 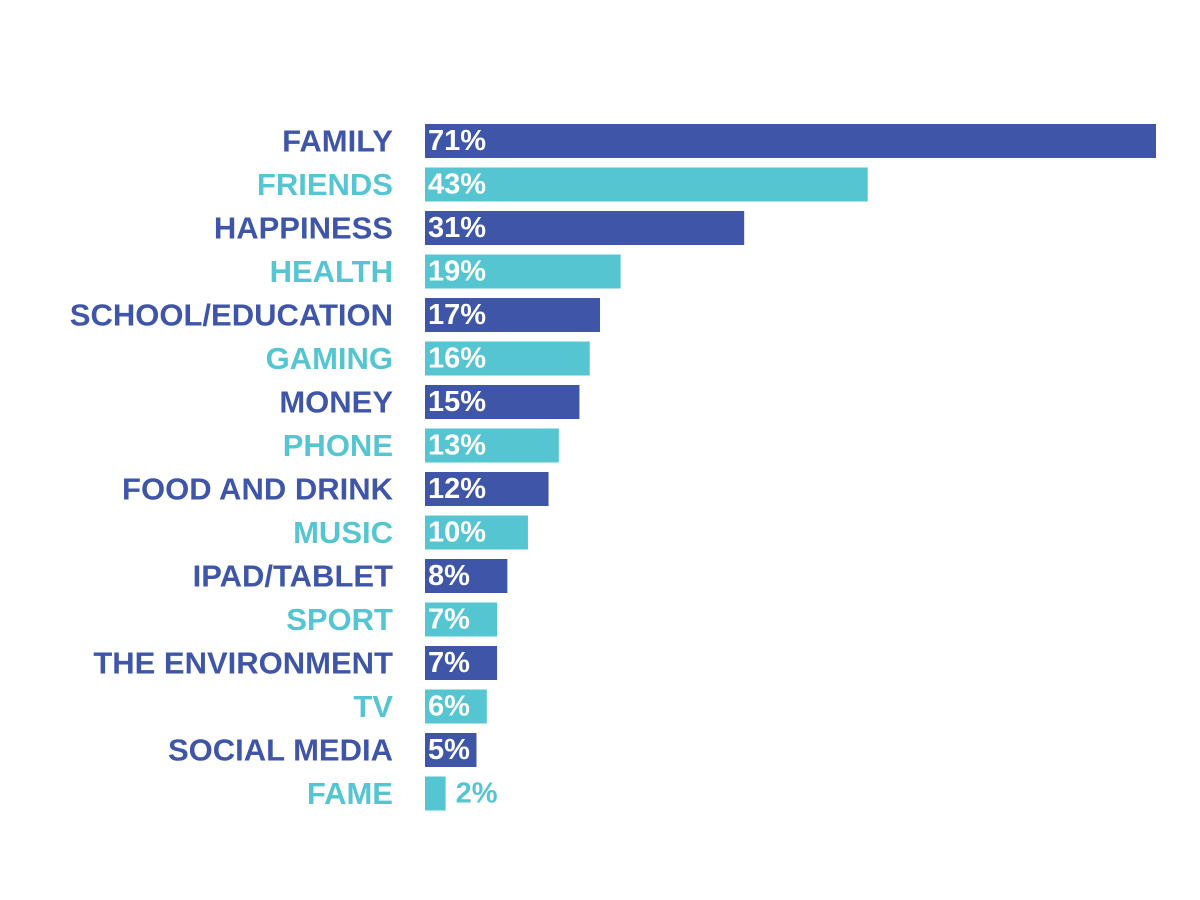 What do you see at coordinates (258, 489) in the screenshot?
I see `category-label: FOOD AND DRINK` at bounding box center [258, 489].